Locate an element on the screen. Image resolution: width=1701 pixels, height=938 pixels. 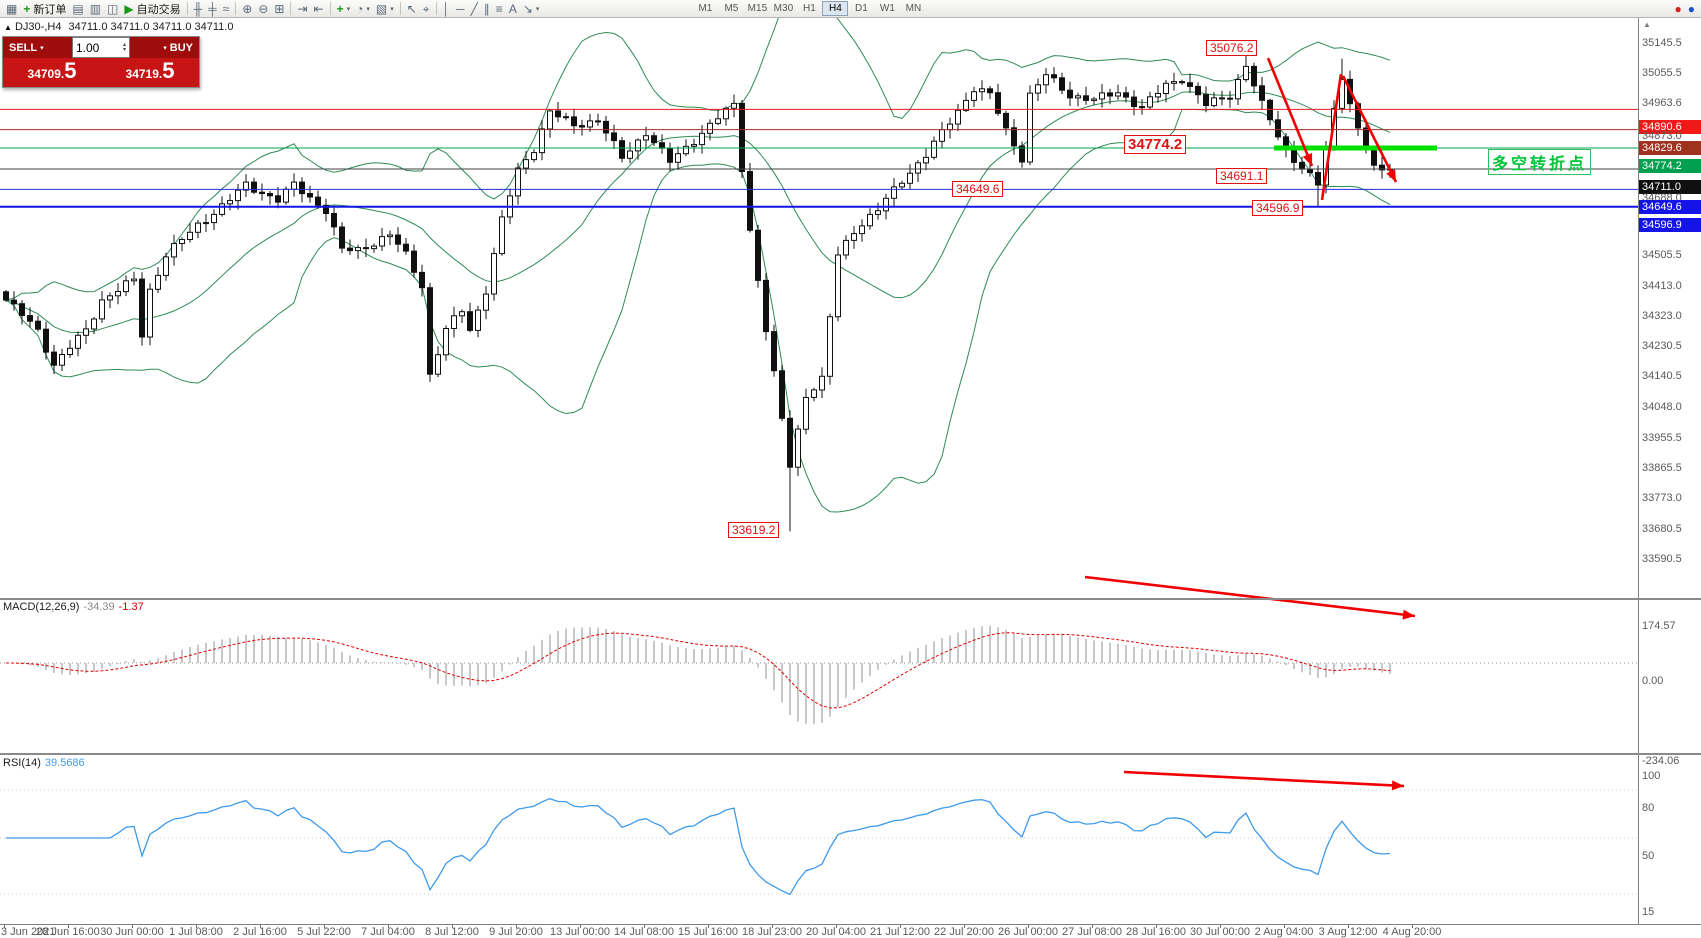
timeframe-h4: H4 is located at coordinates (835, 8).